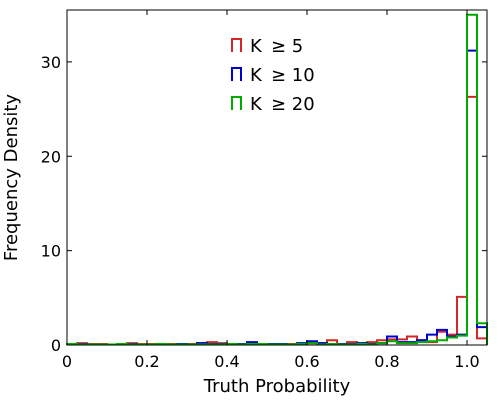  Describe the element at coordinates (386, 361) in the screenshot. I see `x-tick-label: 0.8` at that location.